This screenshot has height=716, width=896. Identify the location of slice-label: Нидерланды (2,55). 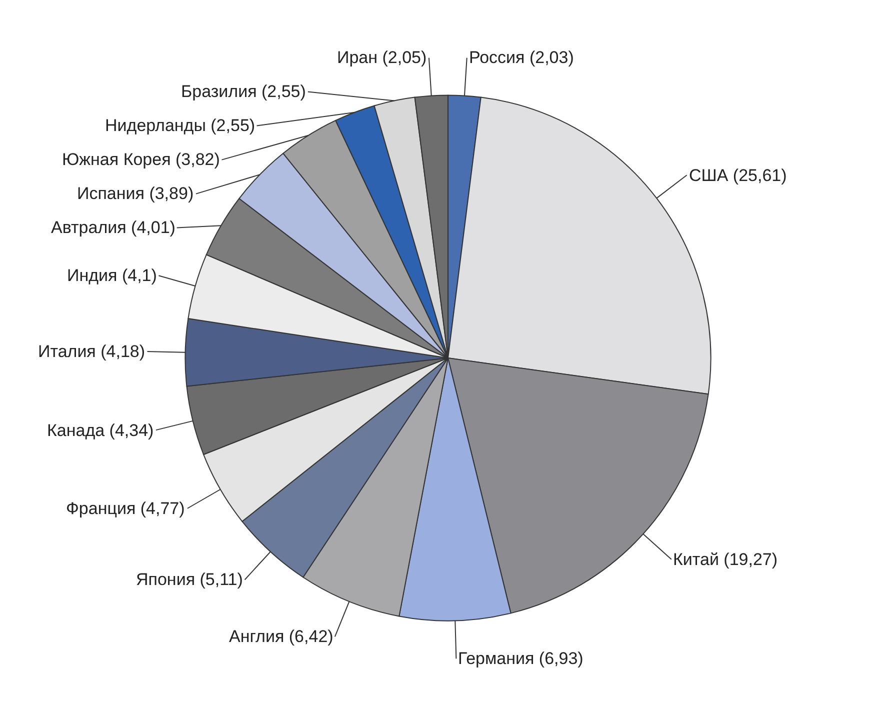
(180, 125).